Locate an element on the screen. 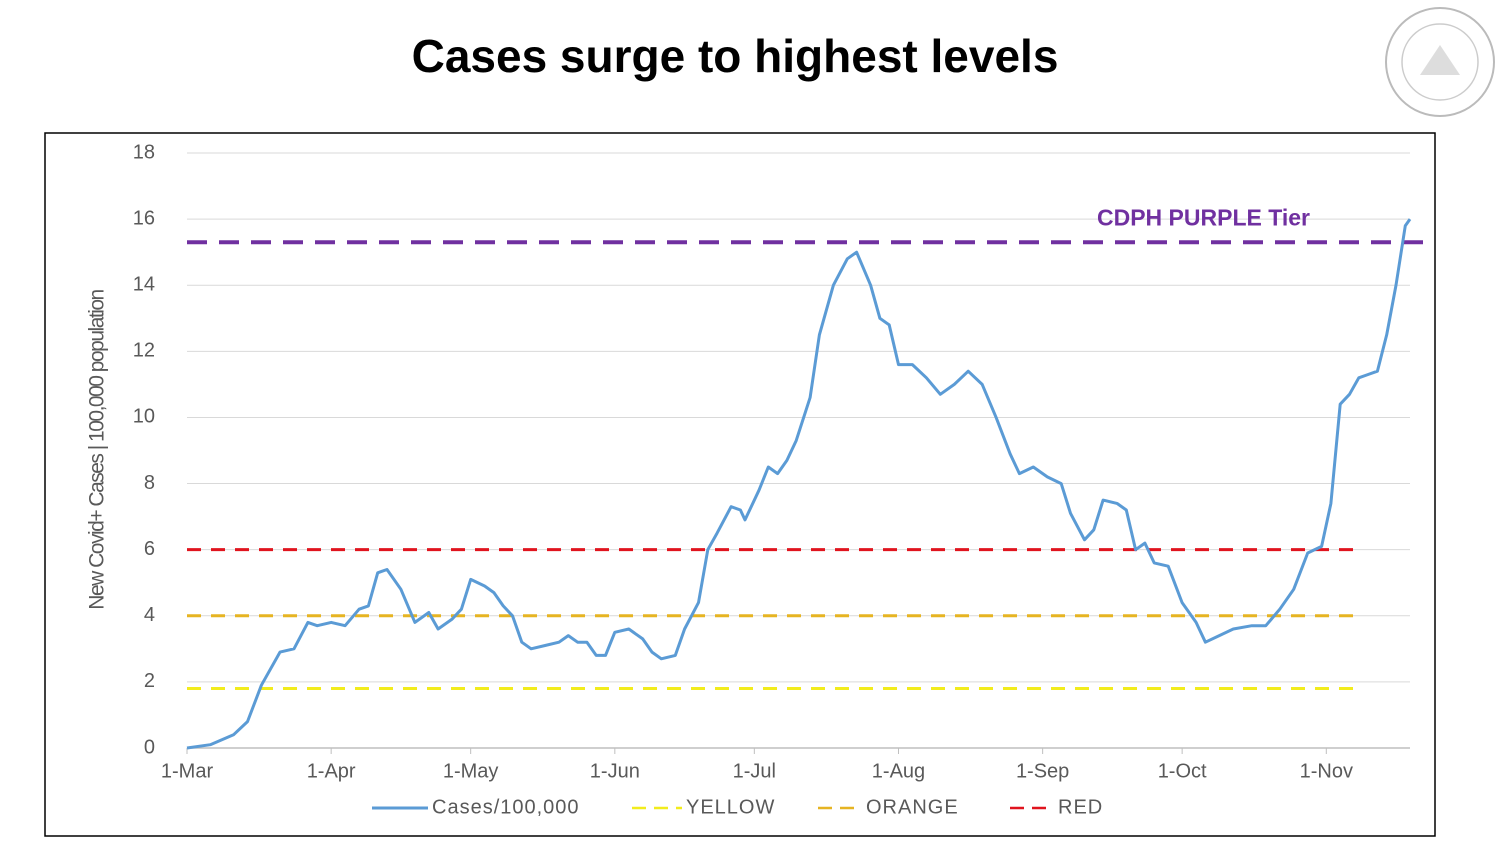  y-tick-label: 4 is located at coordinates (149, 615).